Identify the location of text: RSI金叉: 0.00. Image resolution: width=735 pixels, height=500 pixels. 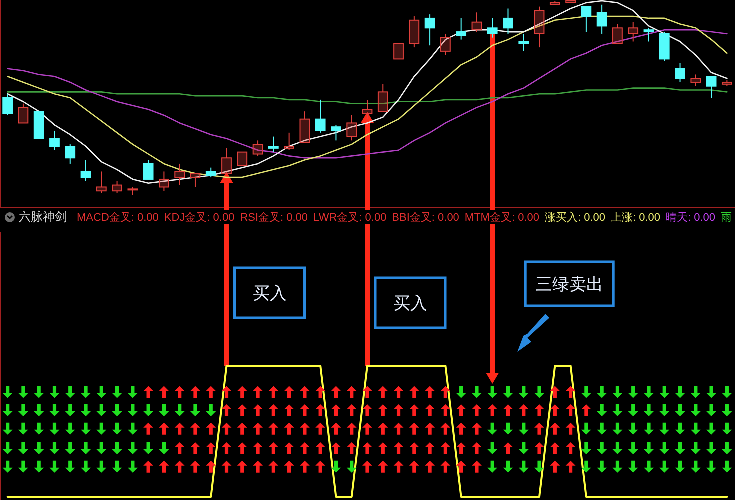
(274, 218).